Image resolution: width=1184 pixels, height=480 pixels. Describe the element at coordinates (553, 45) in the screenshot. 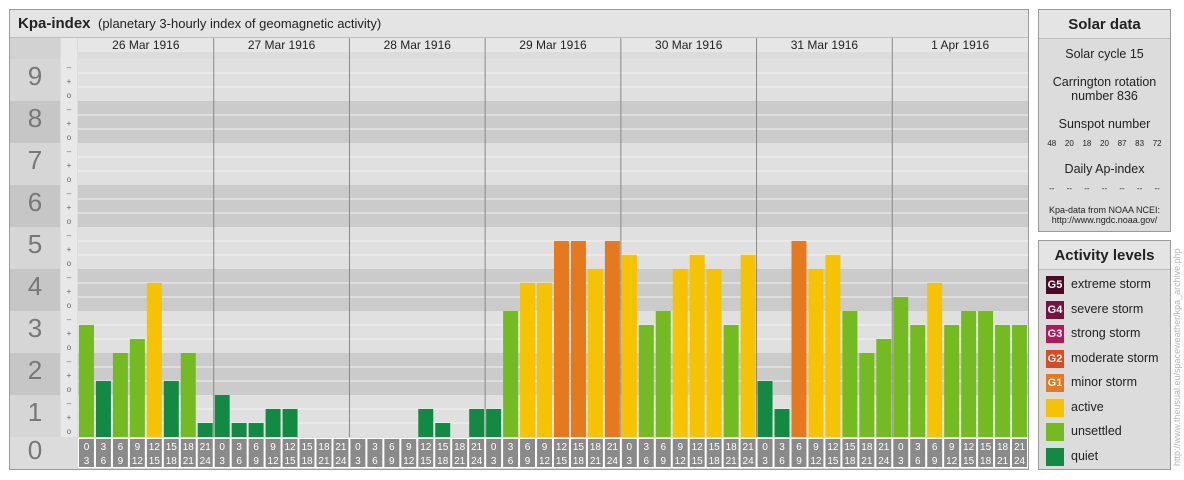

I see `day-label: 29 Mar 1916` at that location.